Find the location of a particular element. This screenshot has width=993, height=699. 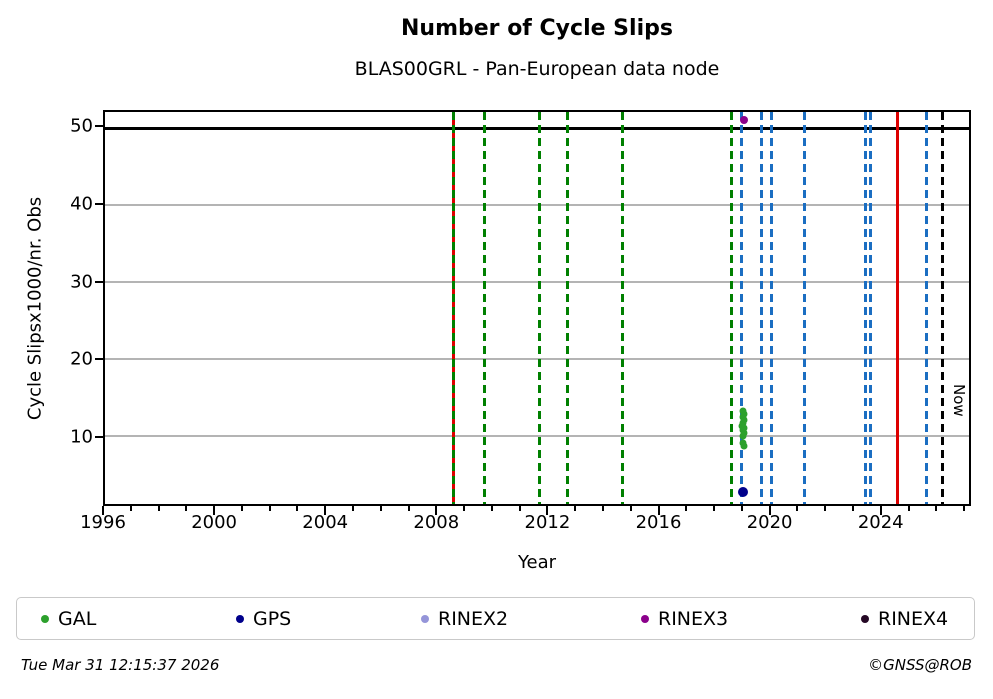

legend-label-gal: GAL is located at coordinates (77, 618).